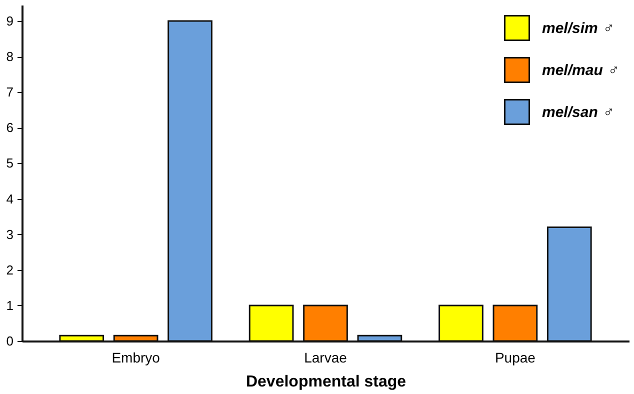 The image size is (634, 394). Describe the element at coordinates (10, 198) in the screenshot. I see `y-tick-label: 4` at that location.